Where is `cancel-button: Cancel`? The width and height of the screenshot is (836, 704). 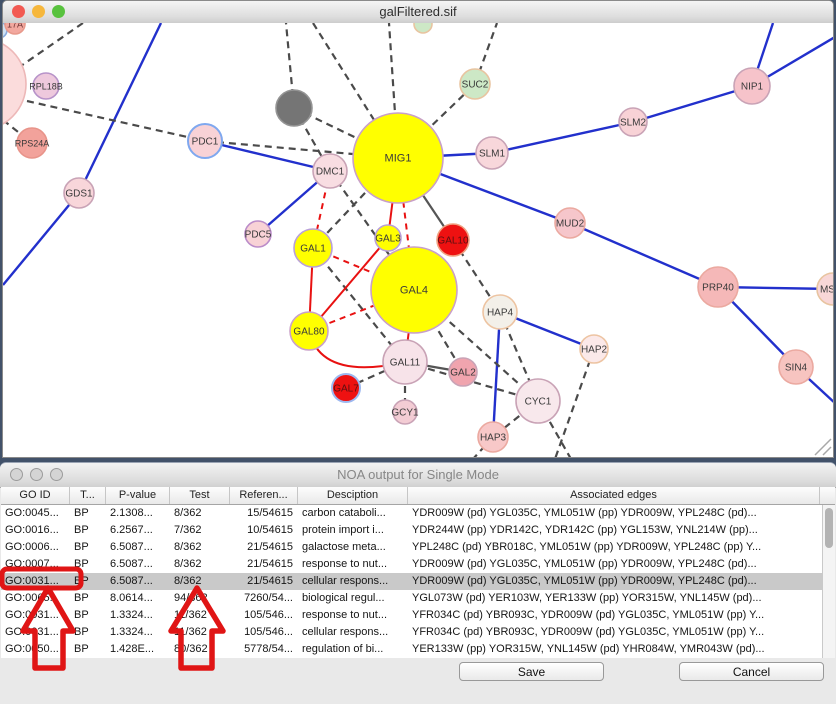 cancel-button: Cancel is located at coordinates (751, 671).